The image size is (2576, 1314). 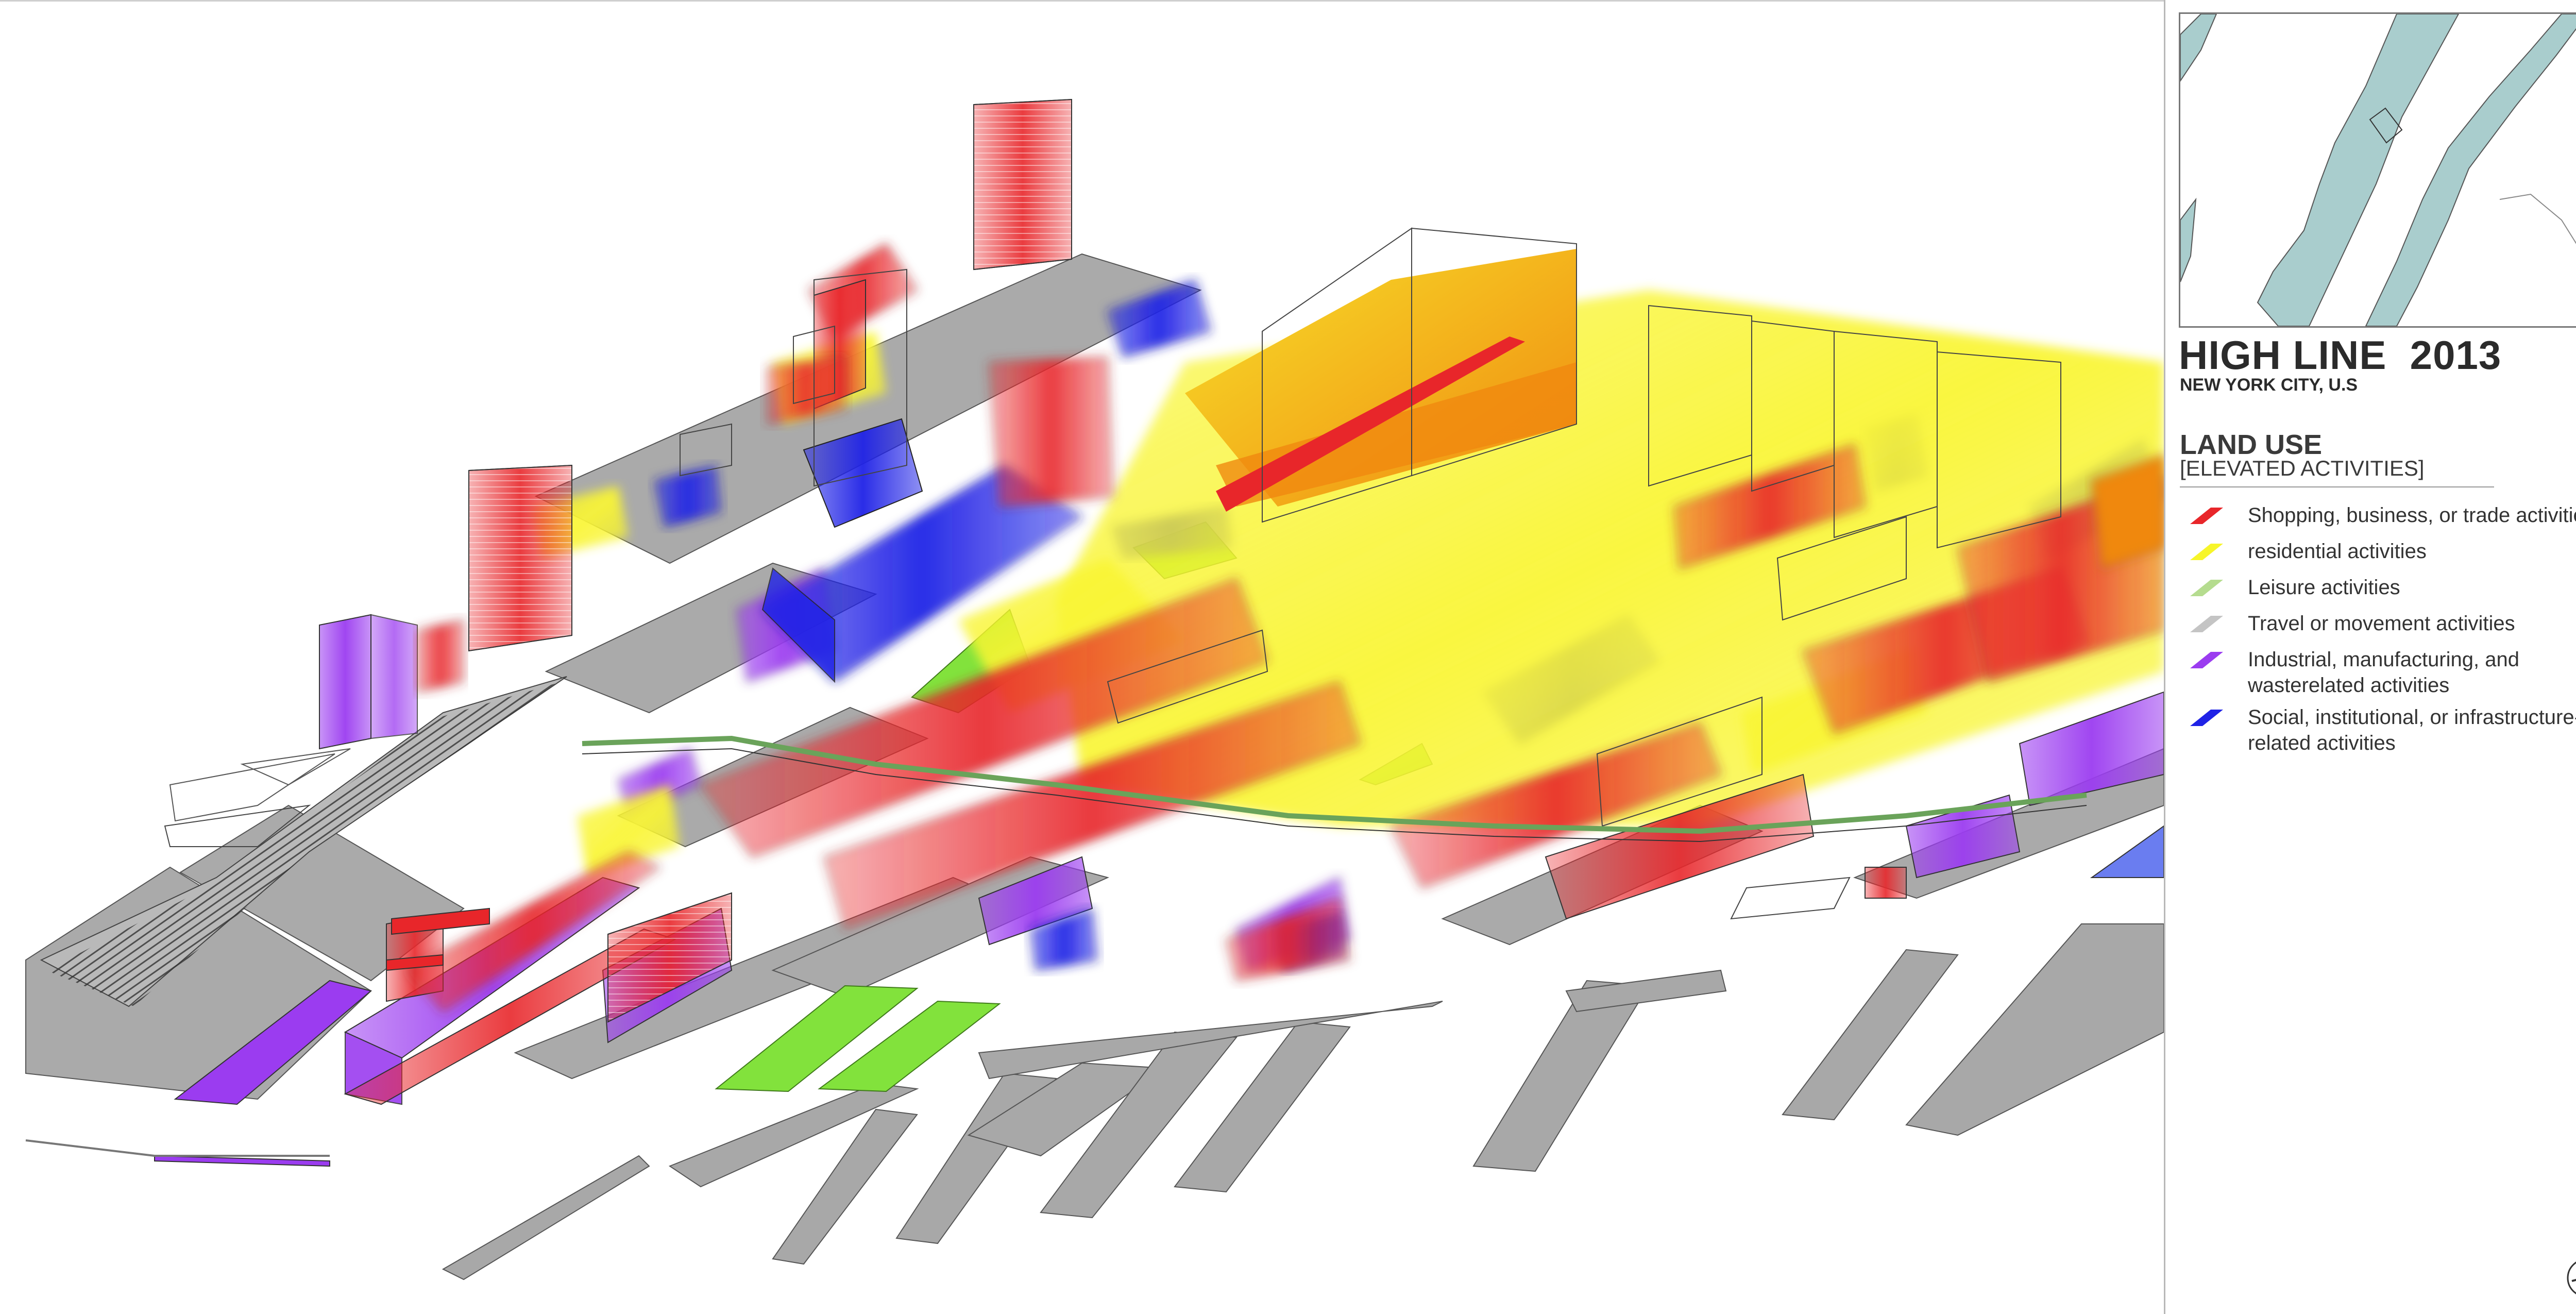 I want to click on commercial-swatch-icon, so click(x=2206, y=516).